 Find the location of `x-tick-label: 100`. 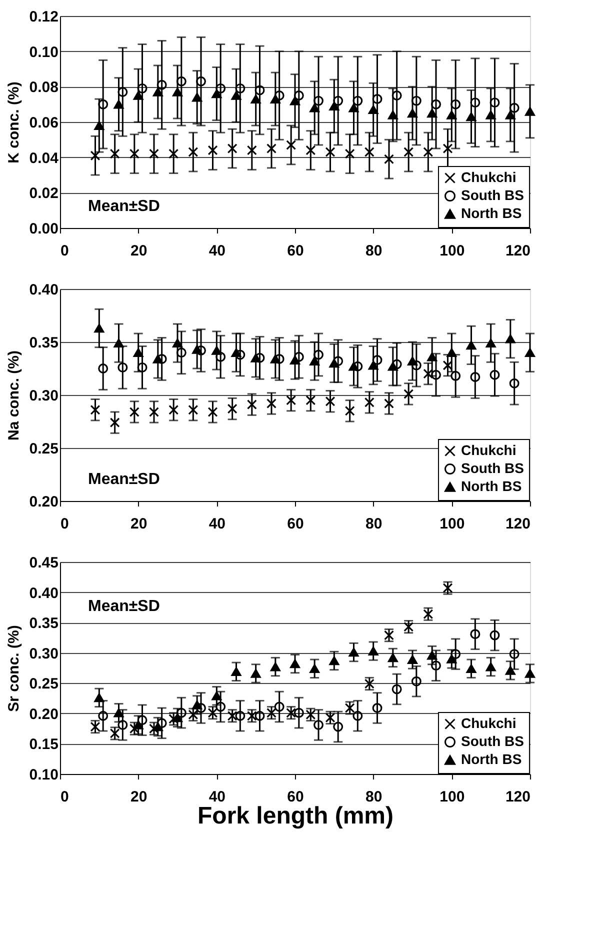

x-tick-label: 100 is located at coordinates (452, 251).